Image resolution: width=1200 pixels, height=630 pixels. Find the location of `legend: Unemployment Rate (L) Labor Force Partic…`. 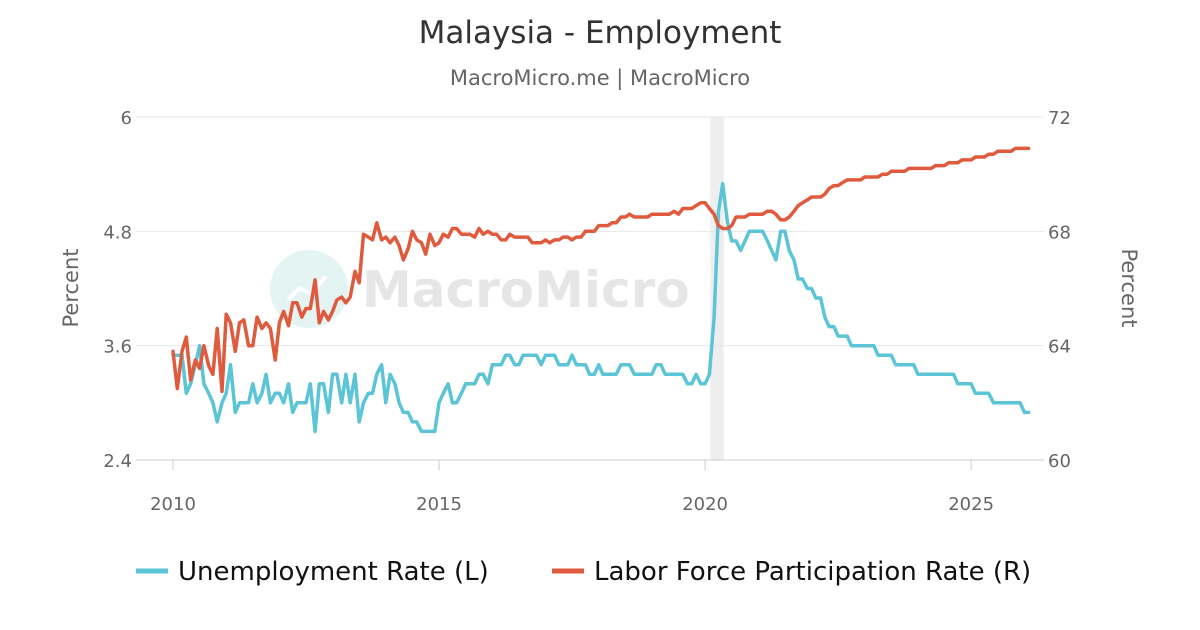

legend: Unemployment Rate (L) Labor Force Partic… is located at coordinates (583, 572).